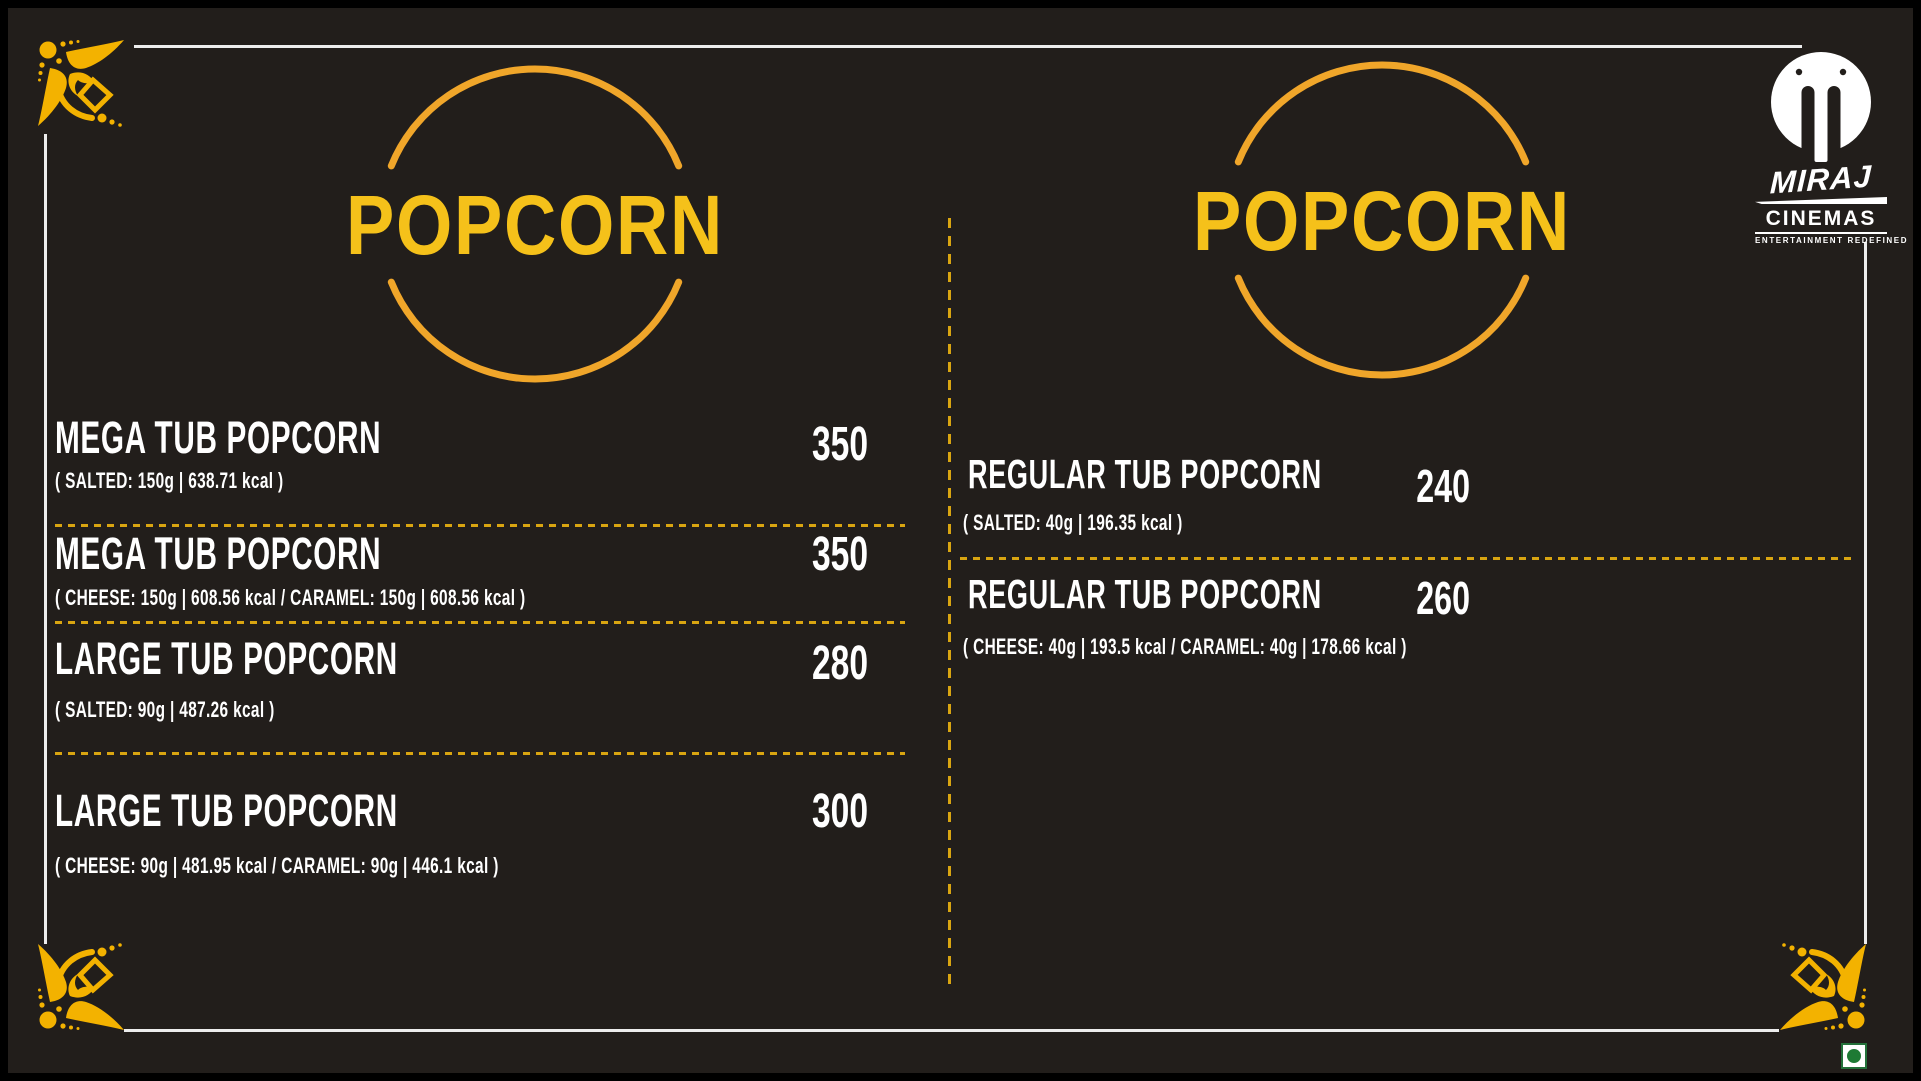  What do you see at coordinates (968, 46) in the screenshot?
I see `frame-line-top` at bounding box center [968, 46].